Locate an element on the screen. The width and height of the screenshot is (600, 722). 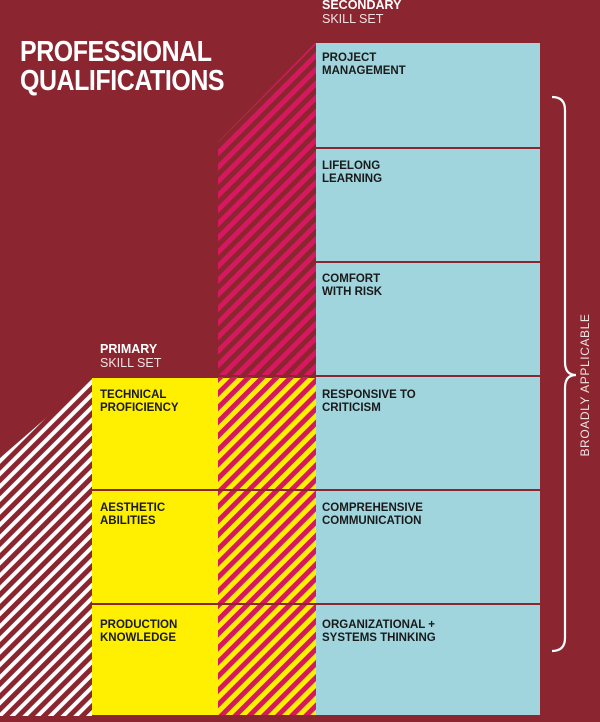
primary-heading: PRIMARY SKILL SET is located at coordinates (130, 356).